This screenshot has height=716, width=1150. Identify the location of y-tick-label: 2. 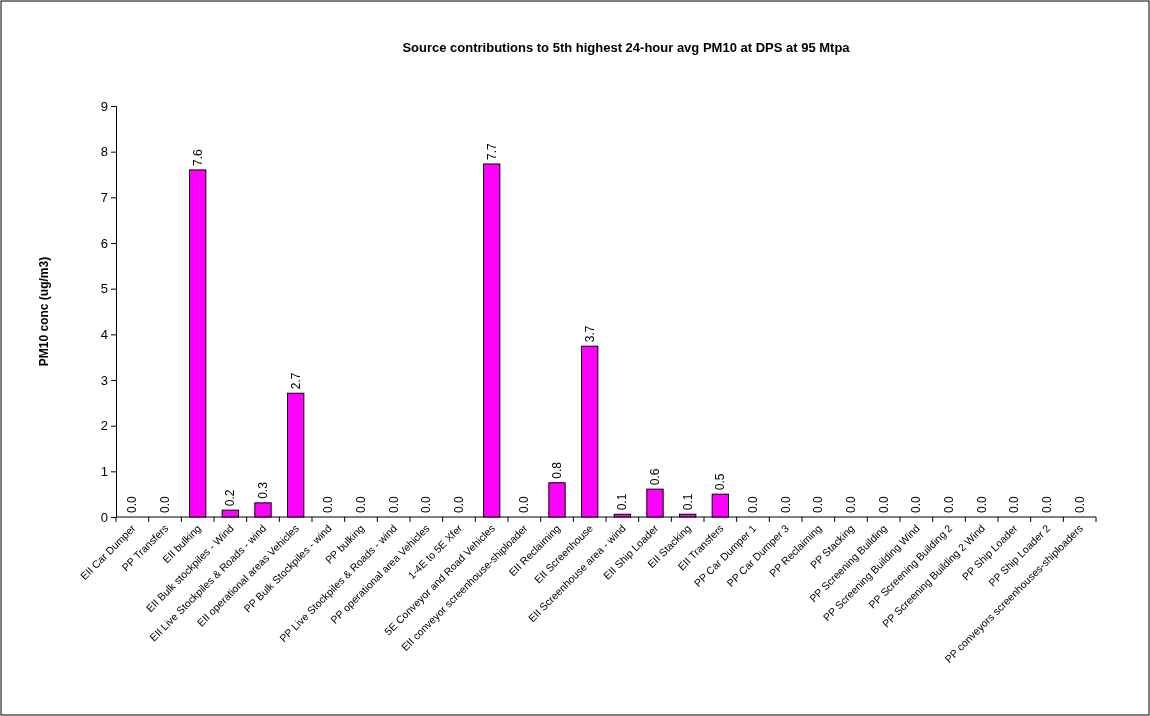
(104, 426).